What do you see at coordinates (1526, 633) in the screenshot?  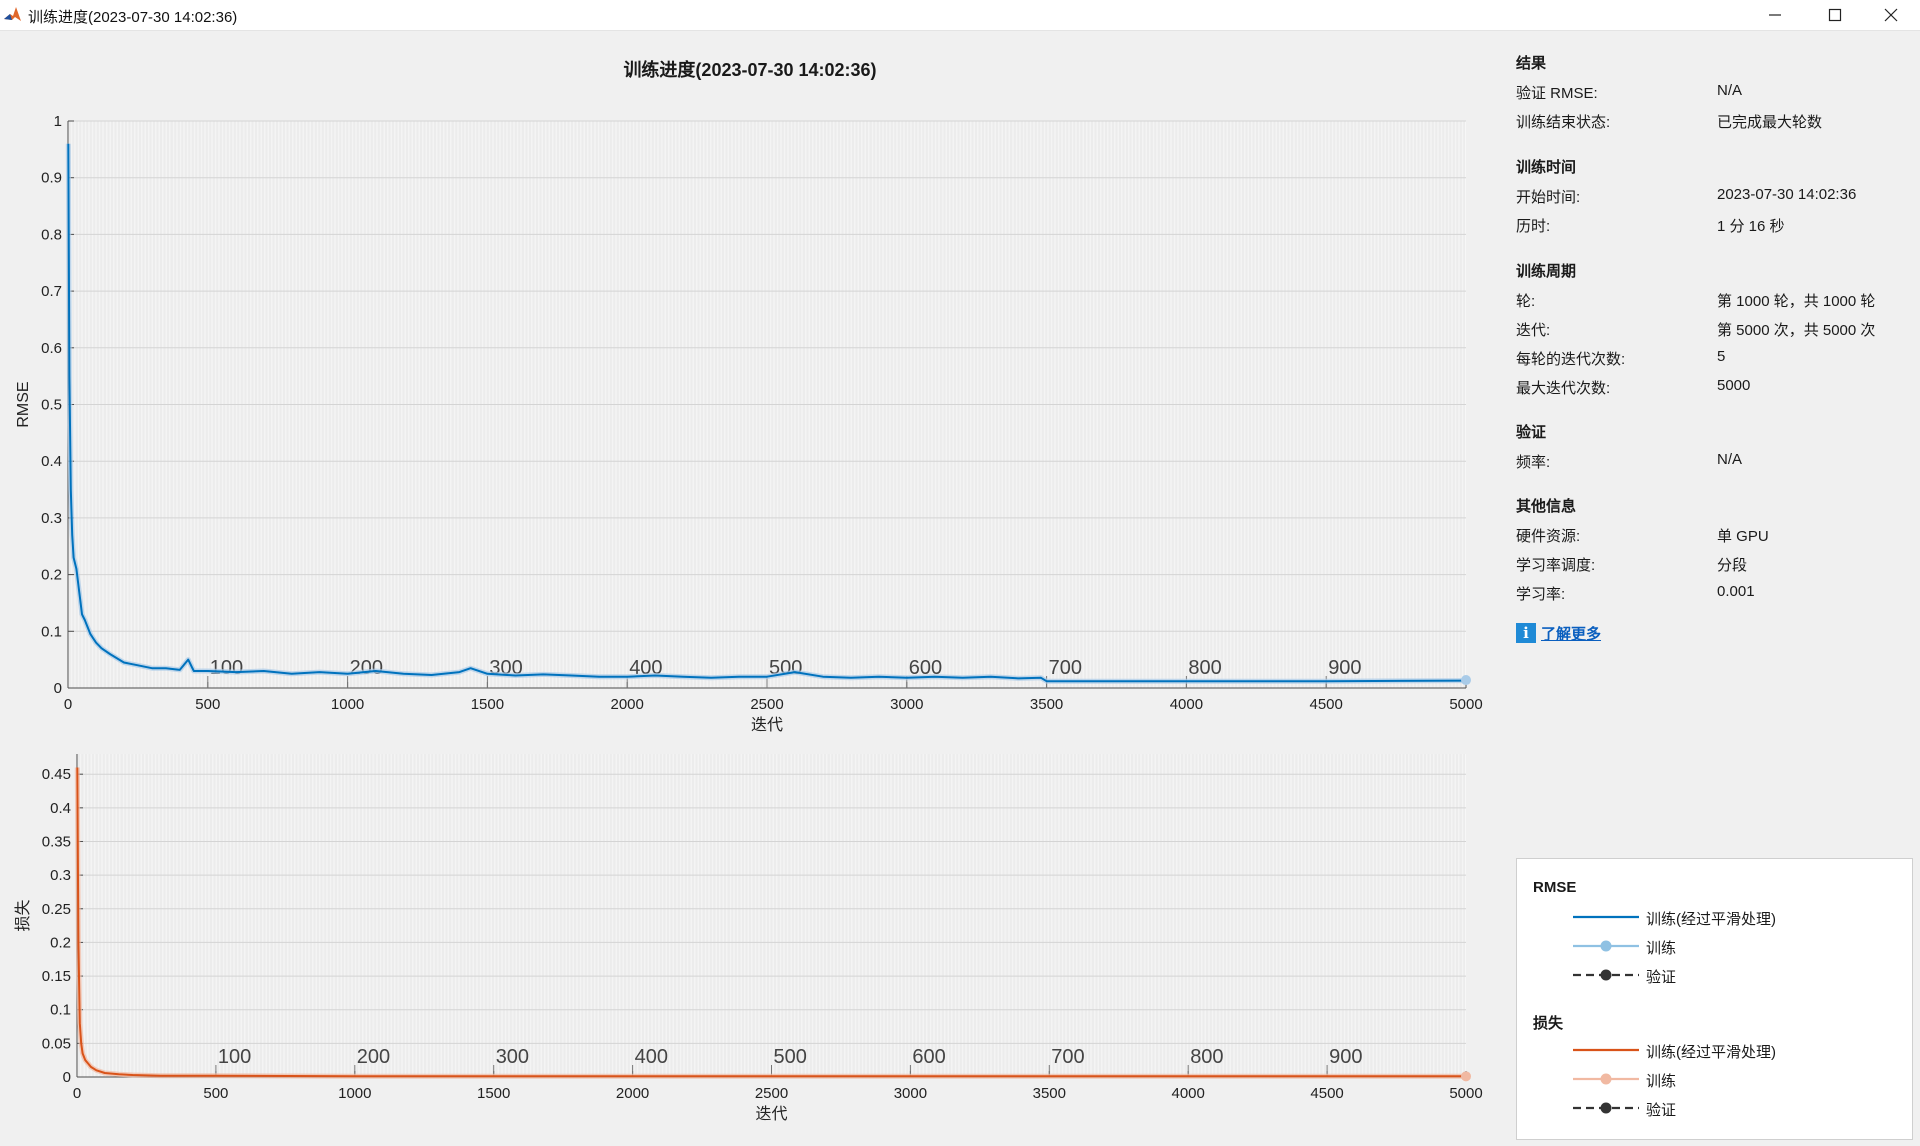 I see `info-icon: i` at bounding box center [1526, 633].